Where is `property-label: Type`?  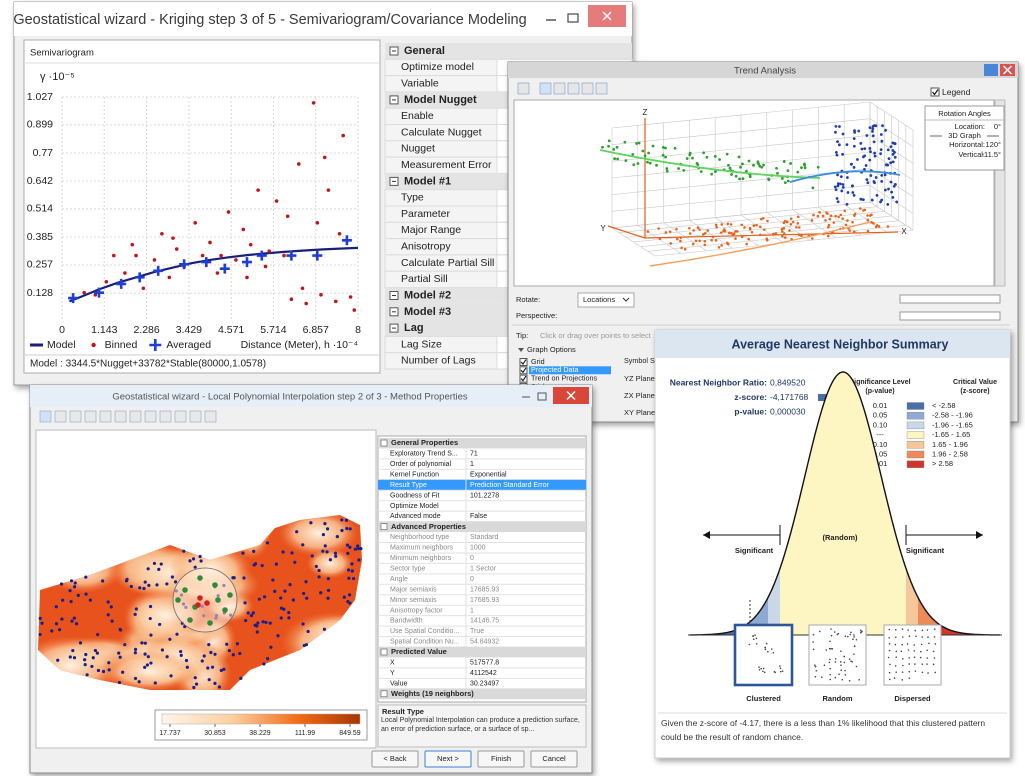
property-label: Type is located at coordinates (412, 198).